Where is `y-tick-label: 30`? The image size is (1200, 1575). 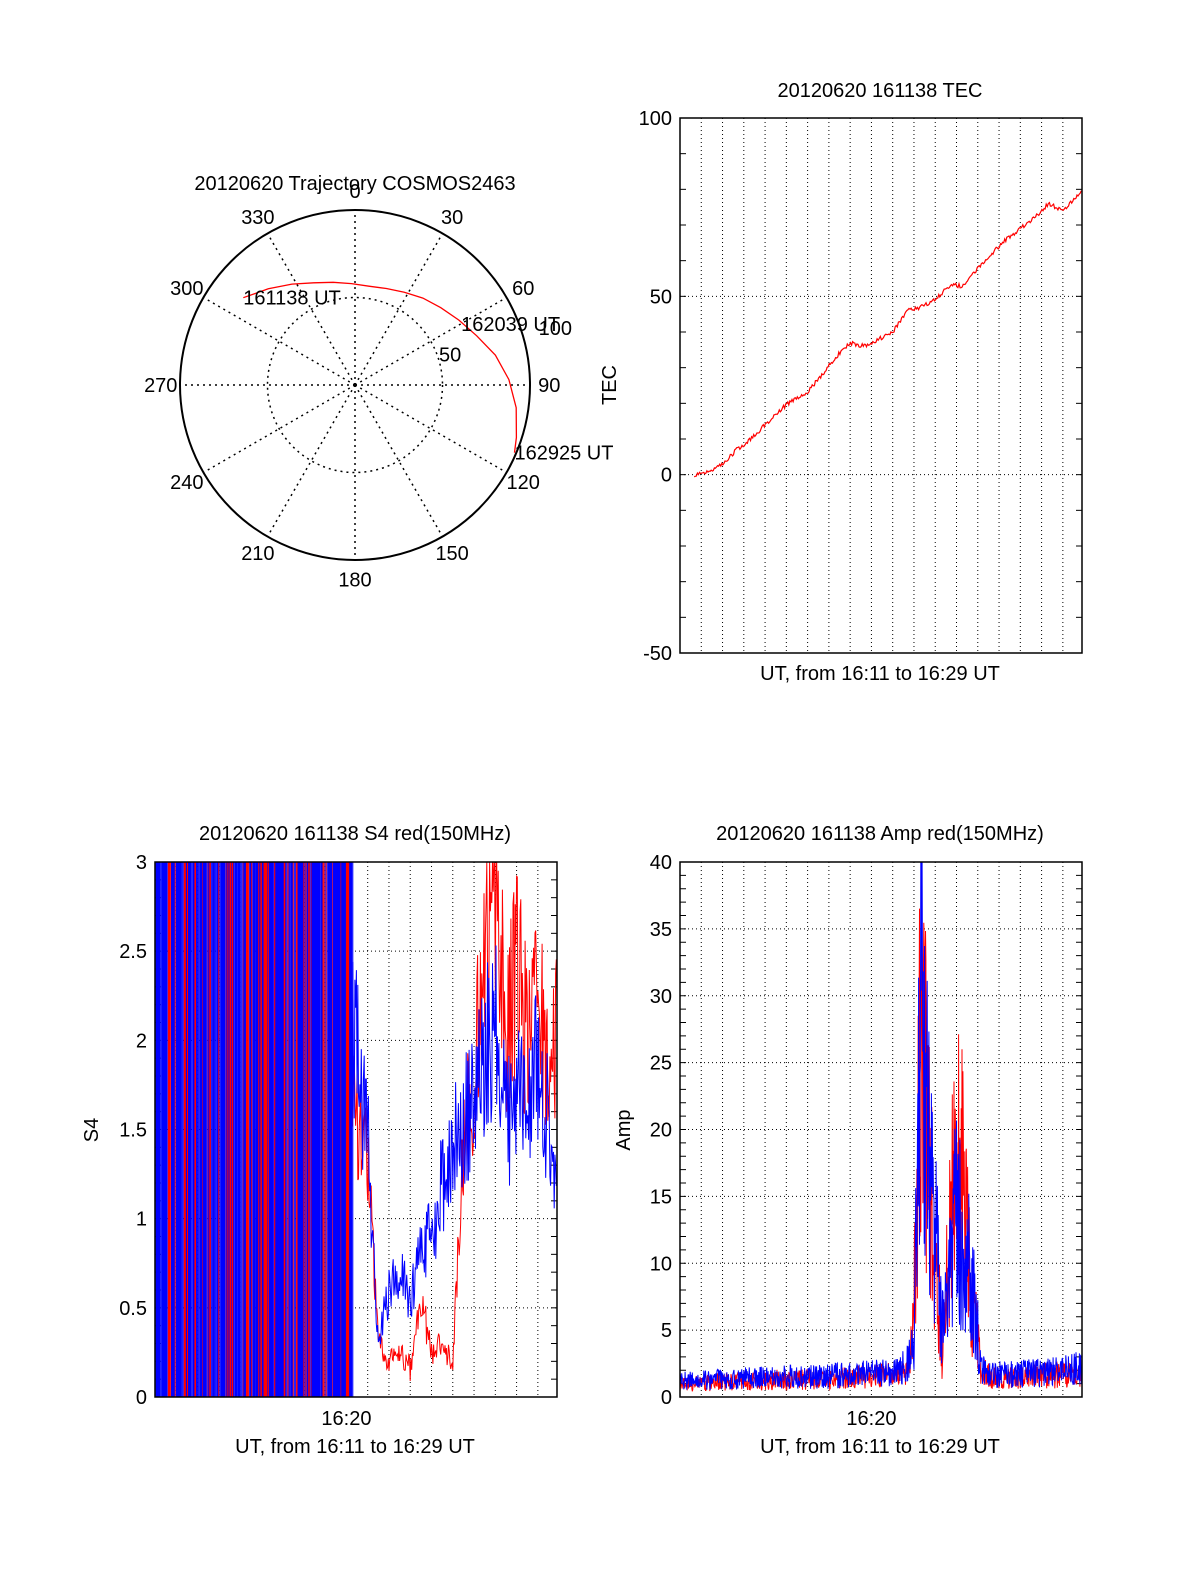
y-tick-label: 30 is located at coordinates (661, 997).